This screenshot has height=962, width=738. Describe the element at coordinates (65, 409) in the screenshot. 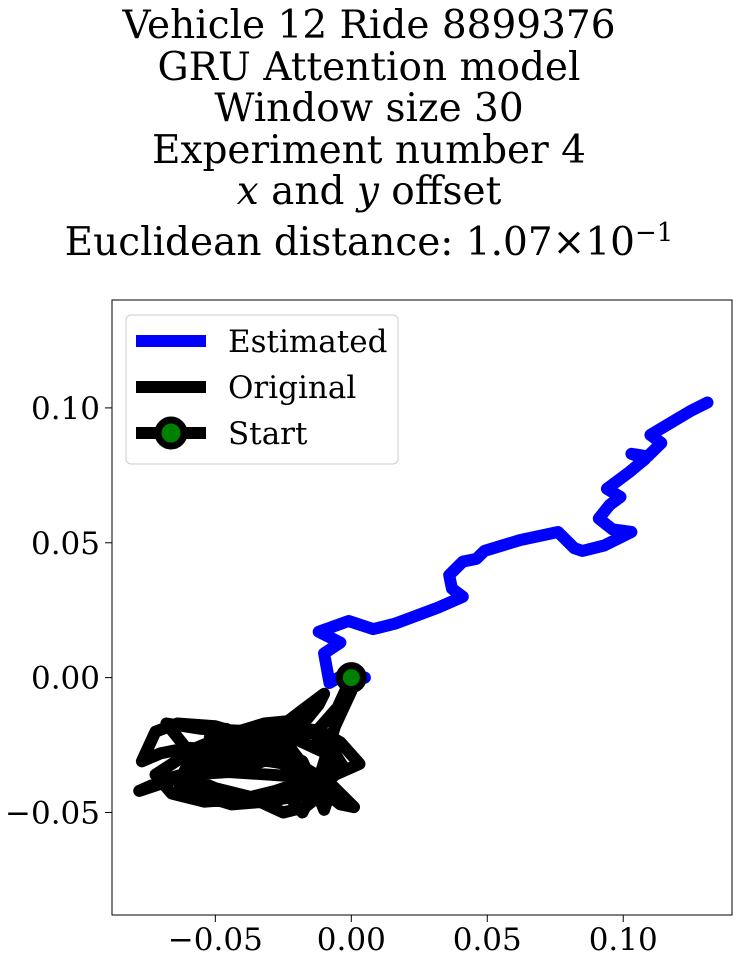

I see `y-tick-label: 0.10` at that location.